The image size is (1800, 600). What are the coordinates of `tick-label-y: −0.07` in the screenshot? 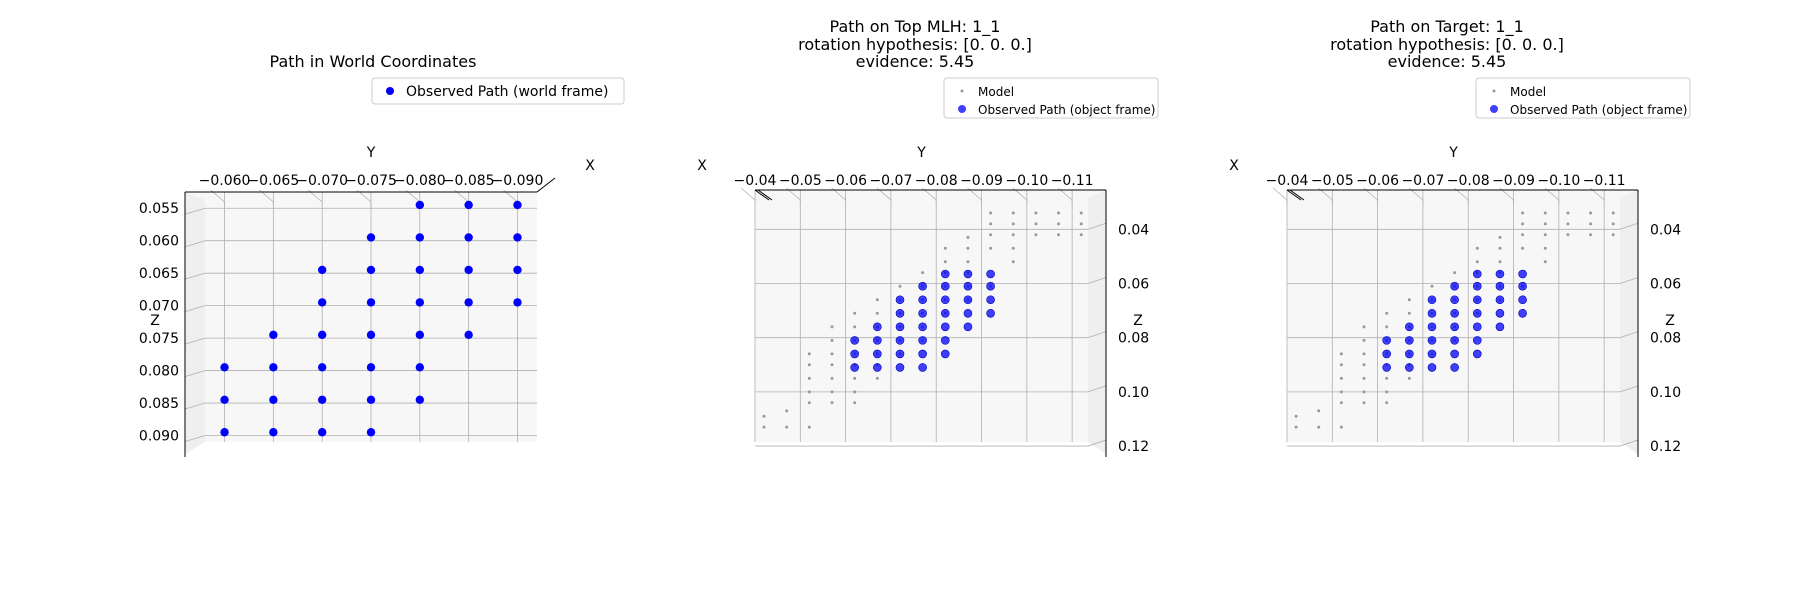 It's located at (1422, 181).